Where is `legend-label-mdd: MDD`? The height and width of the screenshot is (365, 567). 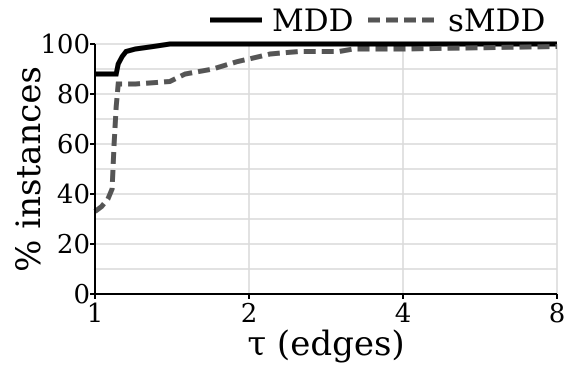 legend-label-mdd: MDD is located at coordinates (312, 21).